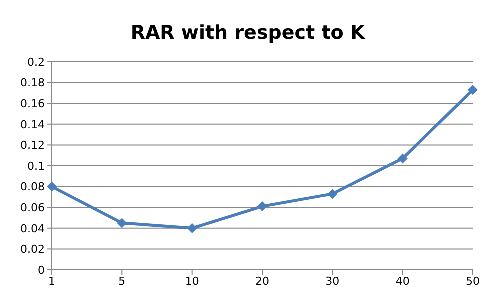  I want to click on y-tick-label: 0.16, so click(32, 104).